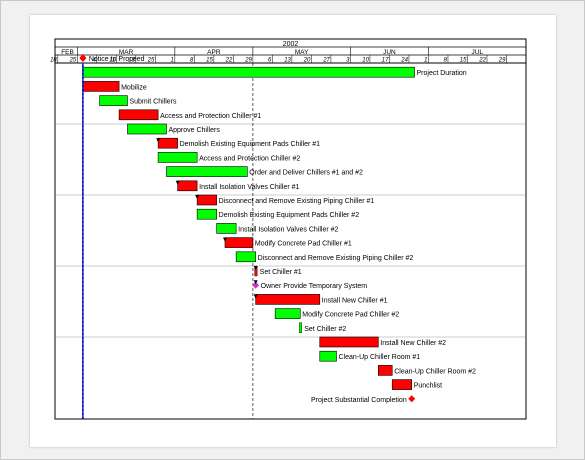  What do you see at coordinates (412, 399) in the screenshot?
I see `milestone-diamond-project-substantial-completion` at bounding box center [412, 399].